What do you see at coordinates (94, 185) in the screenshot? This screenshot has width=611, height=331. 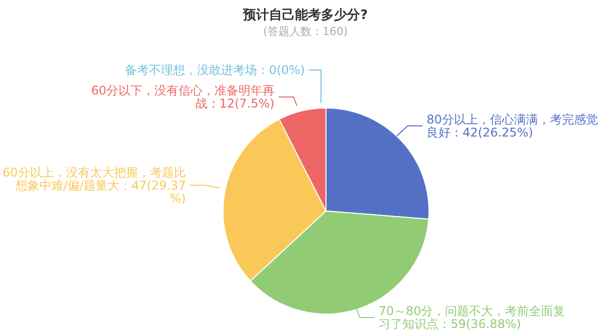 I see `slice-label: 60分以上，没有太大把握，考题比想象中难/偏/题量大：47(29.37%)` at bounding box center [94, 185].